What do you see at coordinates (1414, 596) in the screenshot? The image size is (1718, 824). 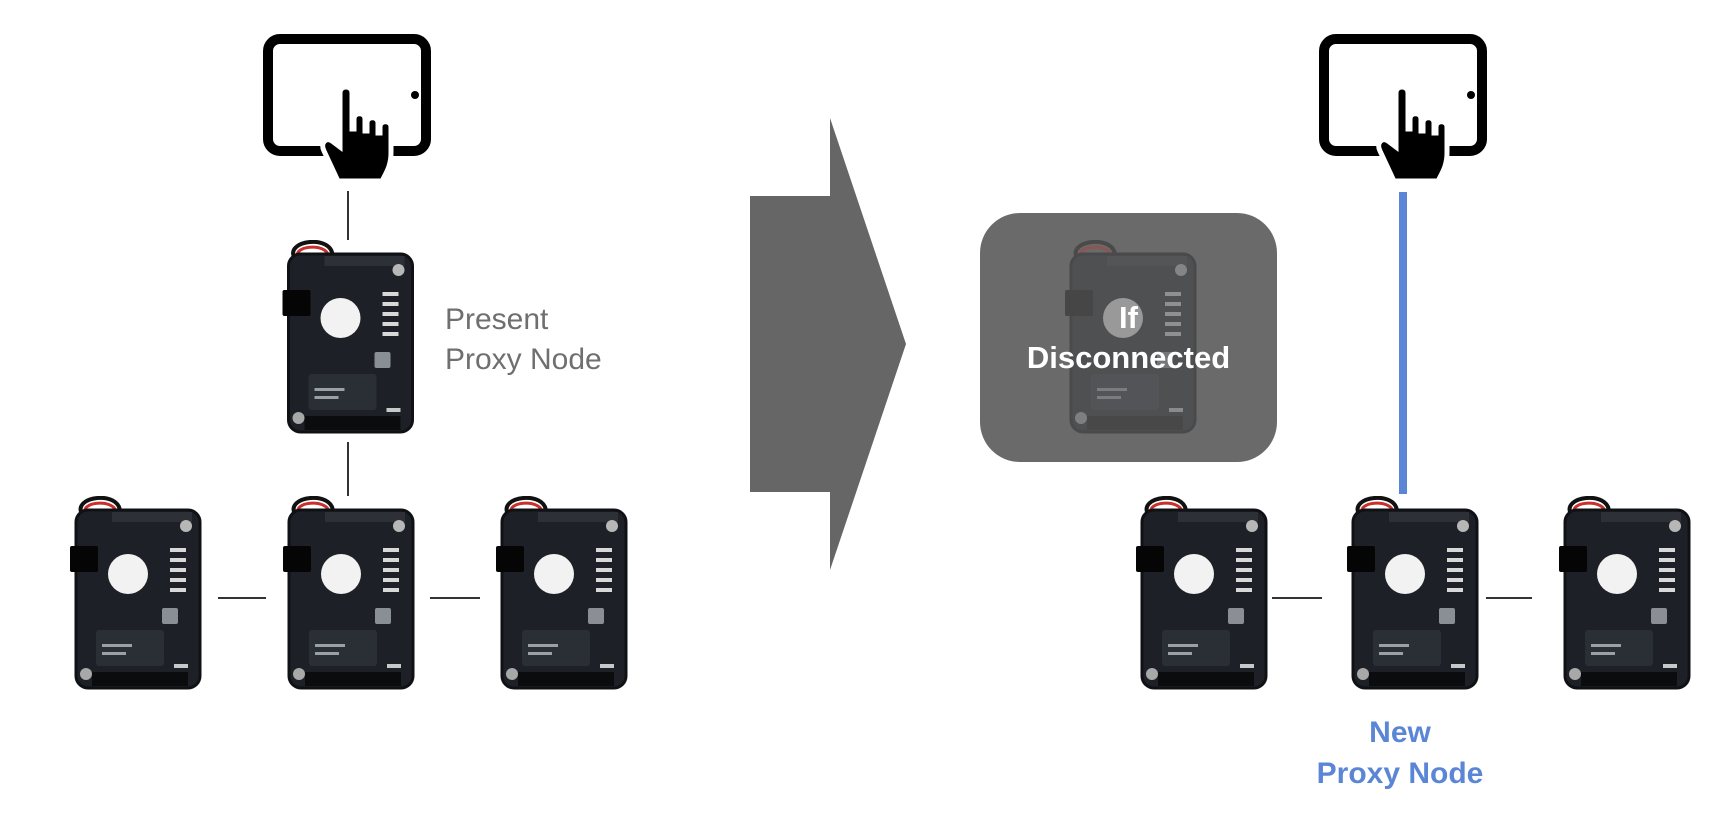 I see `new-proxy-node-board` at bounding box center [1414, 596].